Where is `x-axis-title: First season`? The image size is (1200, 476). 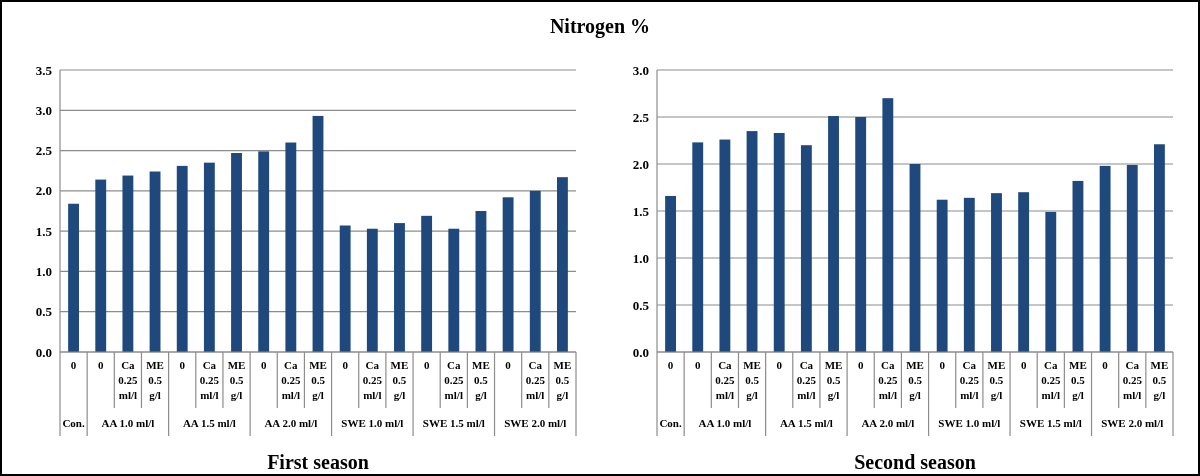 x-axis-title: First season is located at coordinates (318, 462).